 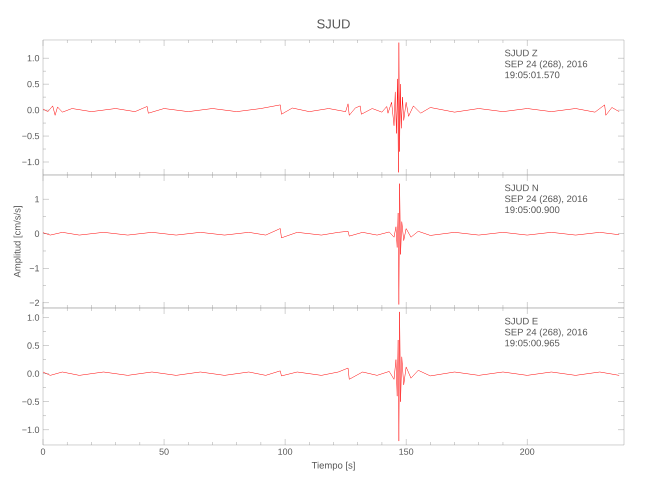 I want to click on annotation: 19:05:00.965, so click(x=532, y=343).